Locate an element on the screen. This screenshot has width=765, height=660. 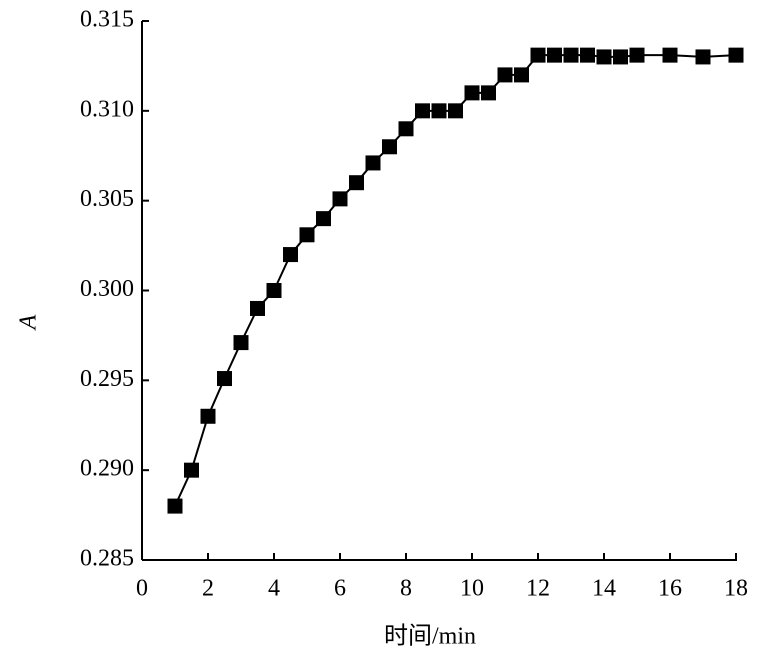
x-tick-label: 18 is located at coordinates (736, 589).